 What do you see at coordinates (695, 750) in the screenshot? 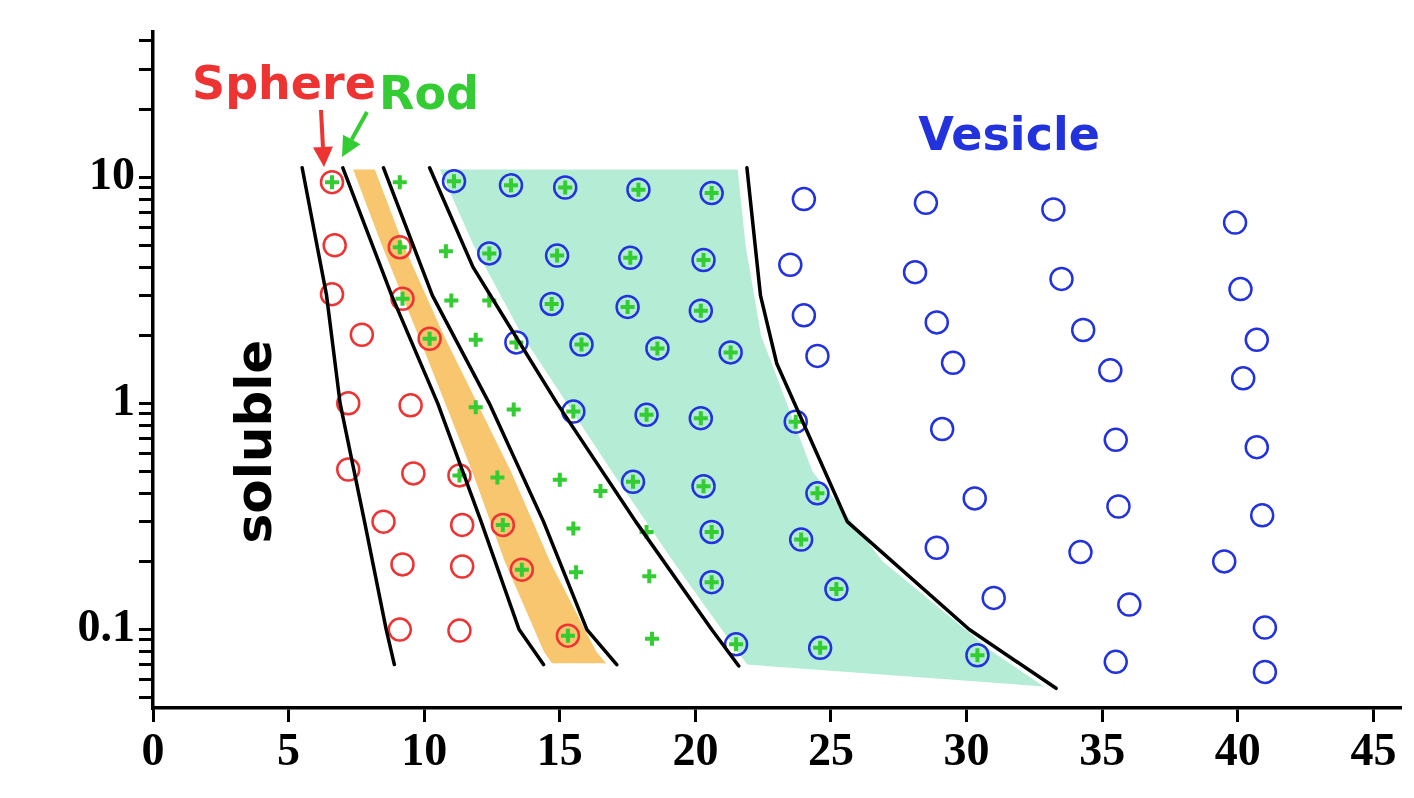
I see `x-tick-label: 20` at bounding box center [695, 750].